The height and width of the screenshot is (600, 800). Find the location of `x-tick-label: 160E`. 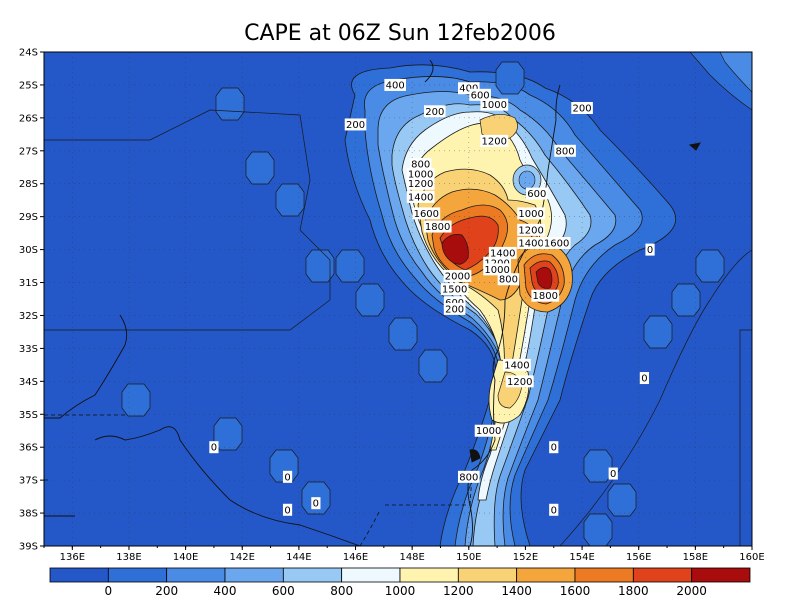

x-tick-label: 160E is located at coordinates (751, 557).